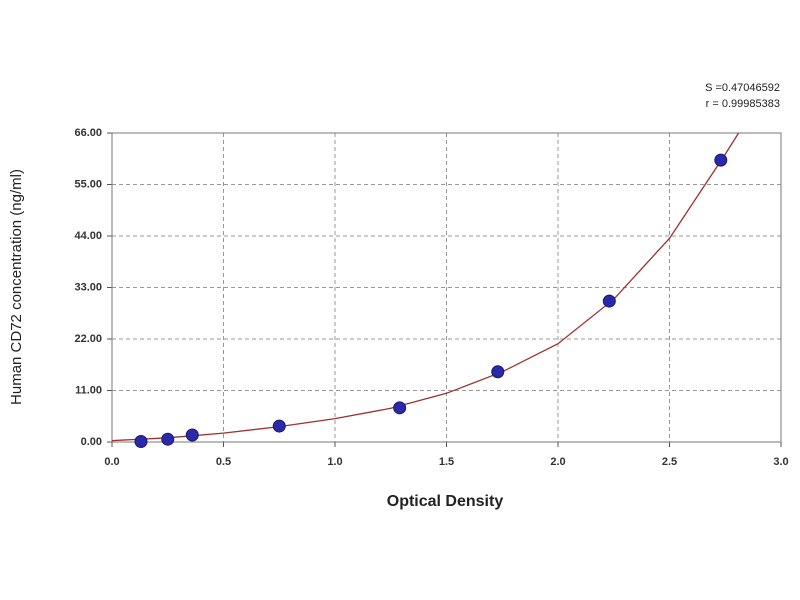 Image resolution: width=800 pixels, height=600 pixels. What do you see at coordinates (780, 462) in the screenshot?
I see `x-tick-label: 3.0` at bounding box center [780, 462].